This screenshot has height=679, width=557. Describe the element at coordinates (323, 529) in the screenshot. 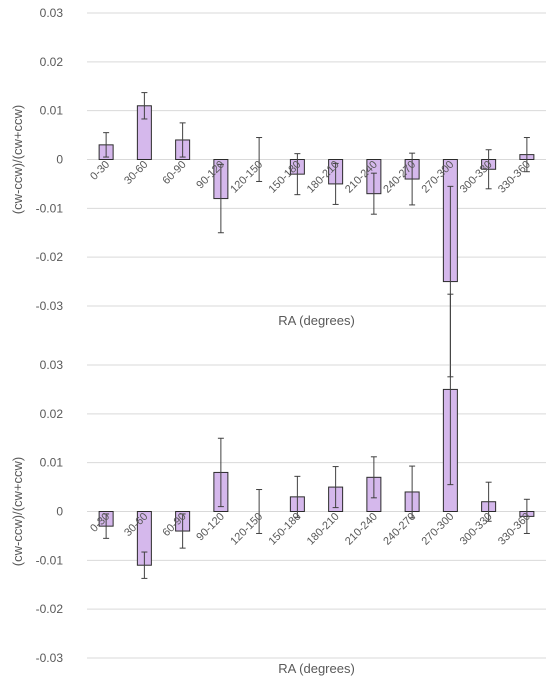

I see `x-tick-label: 180-210` at that location.